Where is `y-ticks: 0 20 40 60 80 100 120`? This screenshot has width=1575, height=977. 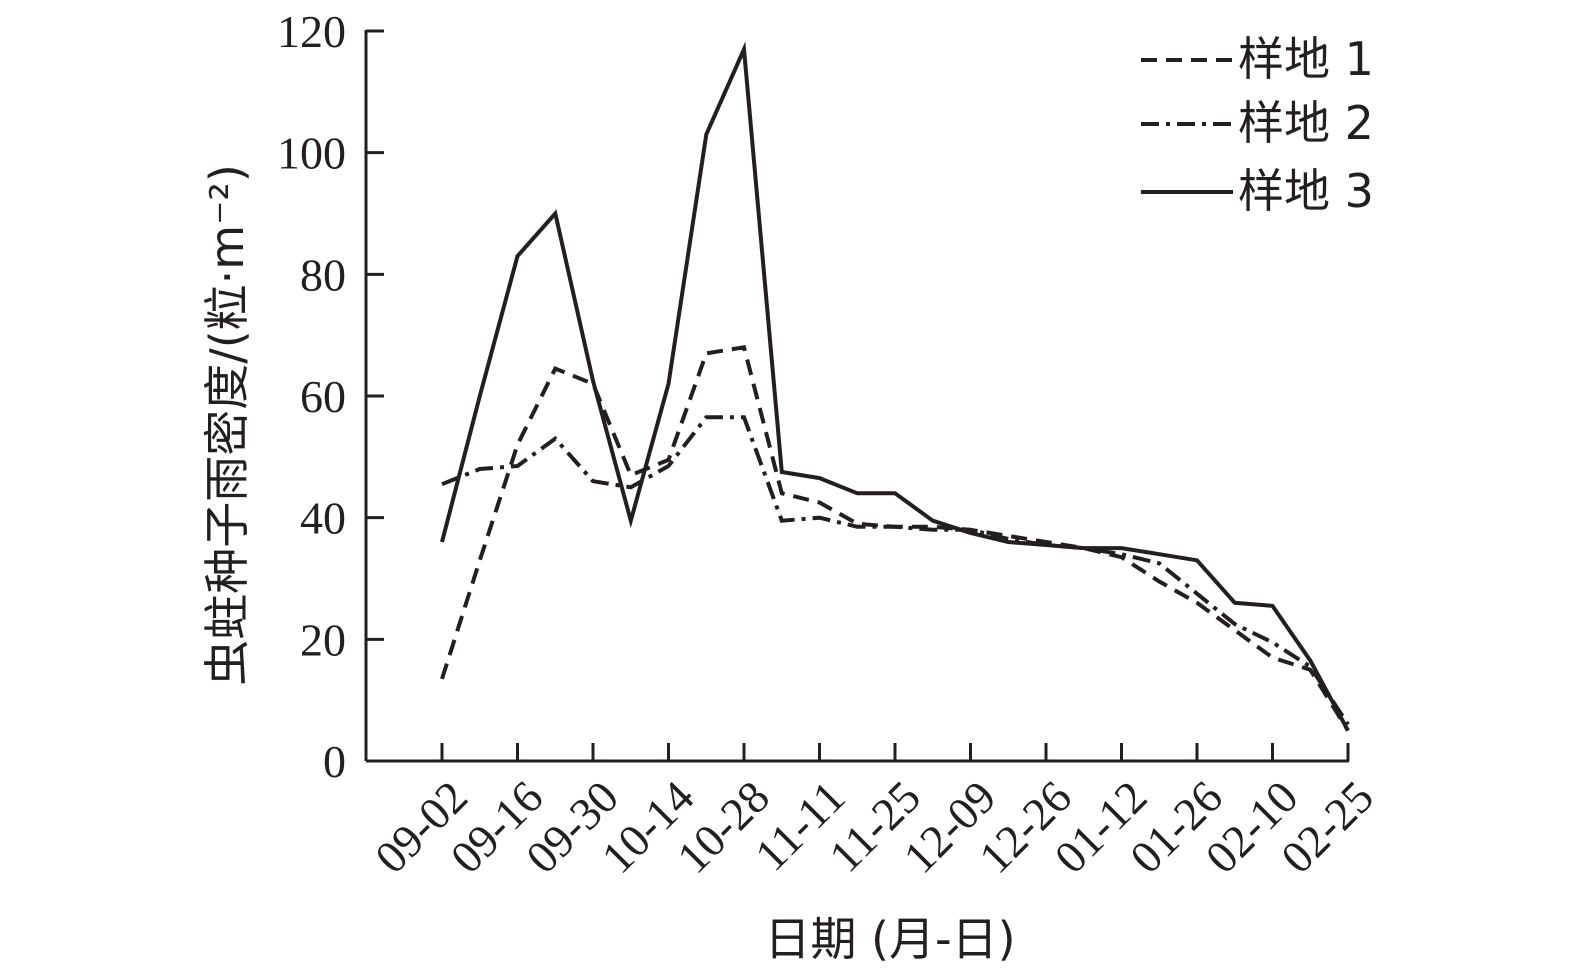
y-ticks: 0 20 40 60 80 100 120 is located at coordinates (330, 396).